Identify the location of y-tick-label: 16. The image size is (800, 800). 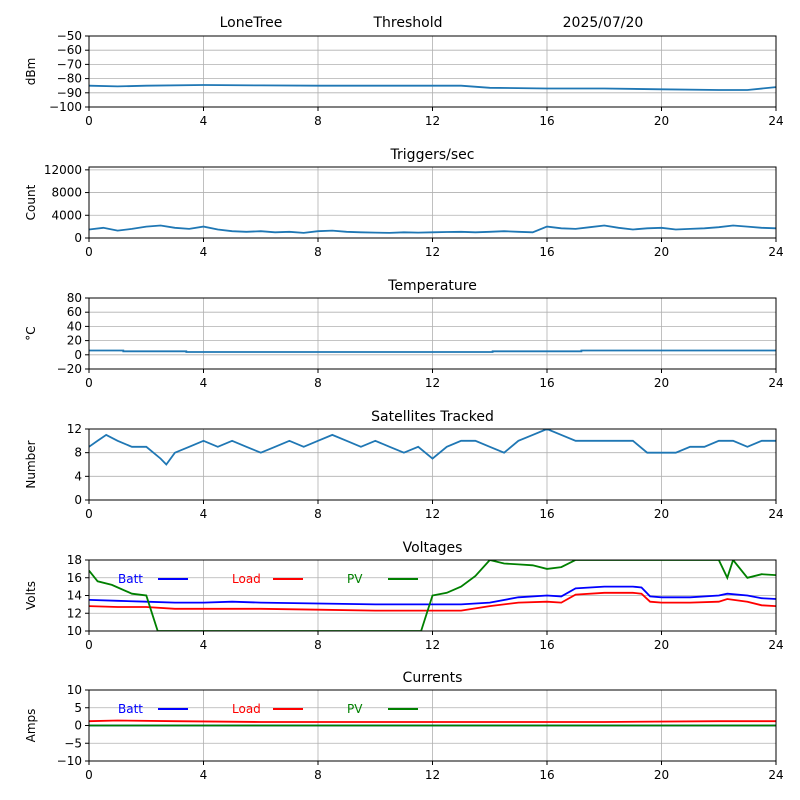
(74, 578).